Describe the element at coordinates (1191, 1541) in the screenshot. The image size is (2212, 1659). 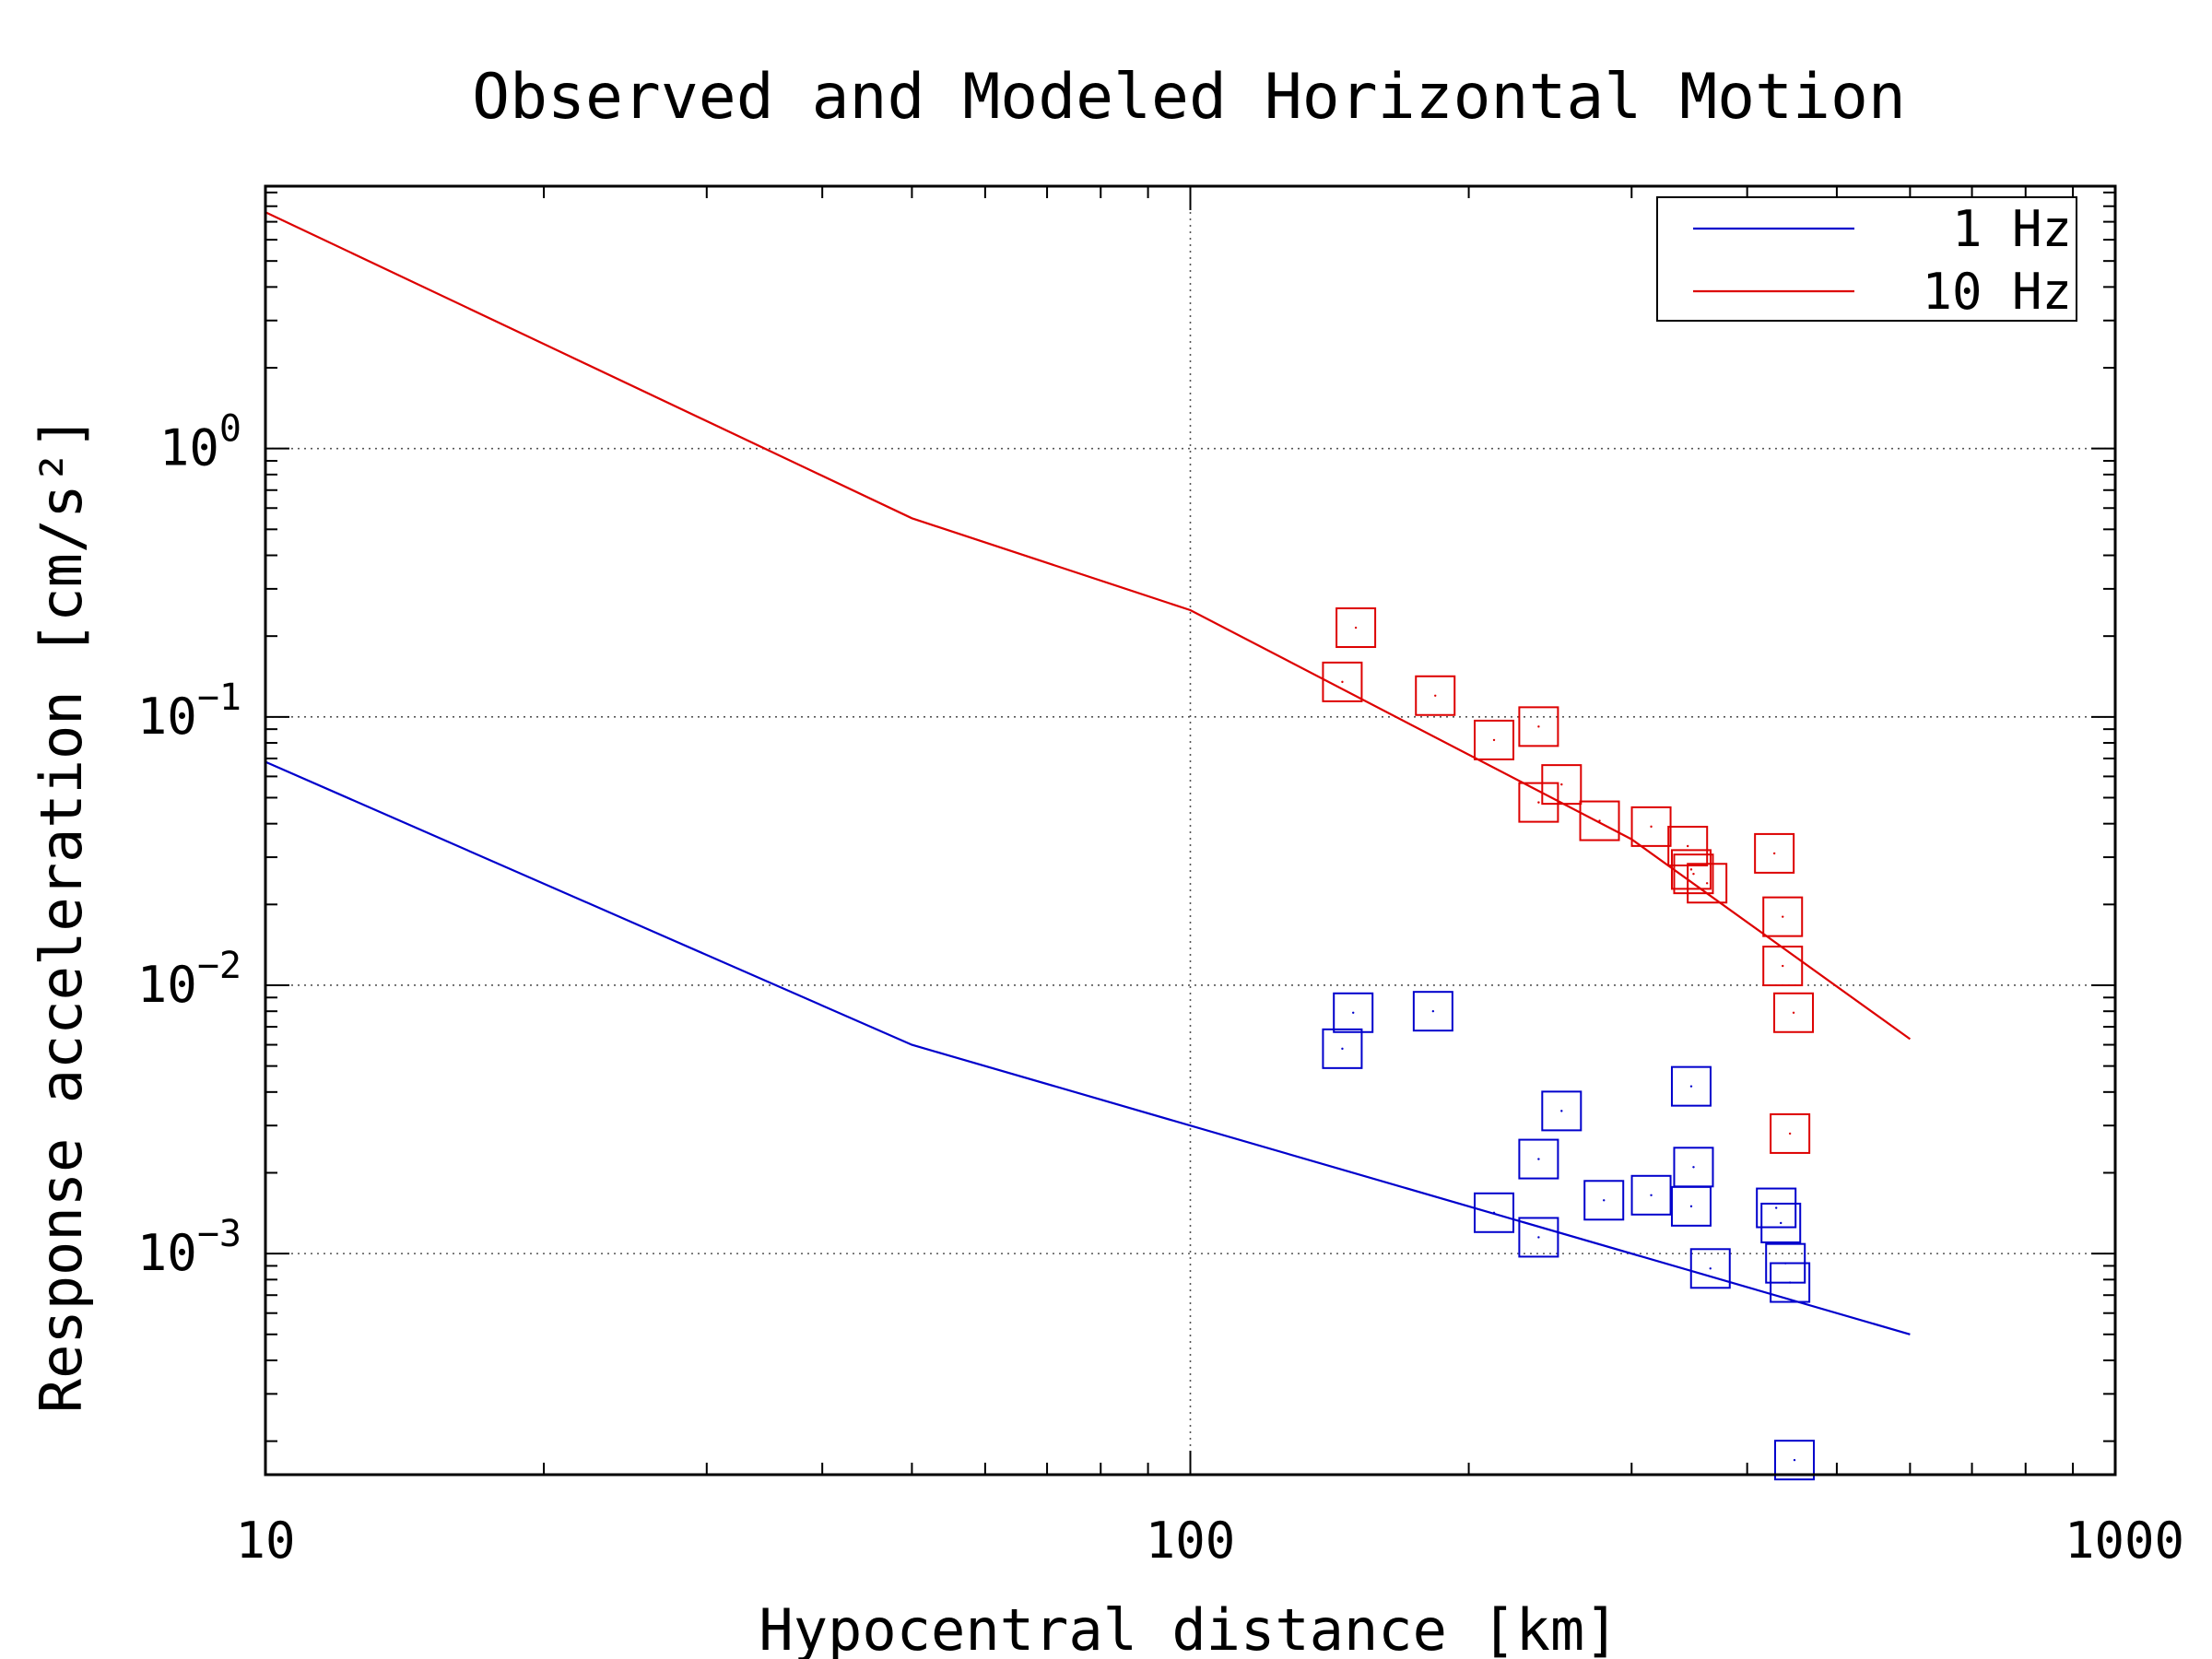
I see `x-tick-label: 100` at that location.